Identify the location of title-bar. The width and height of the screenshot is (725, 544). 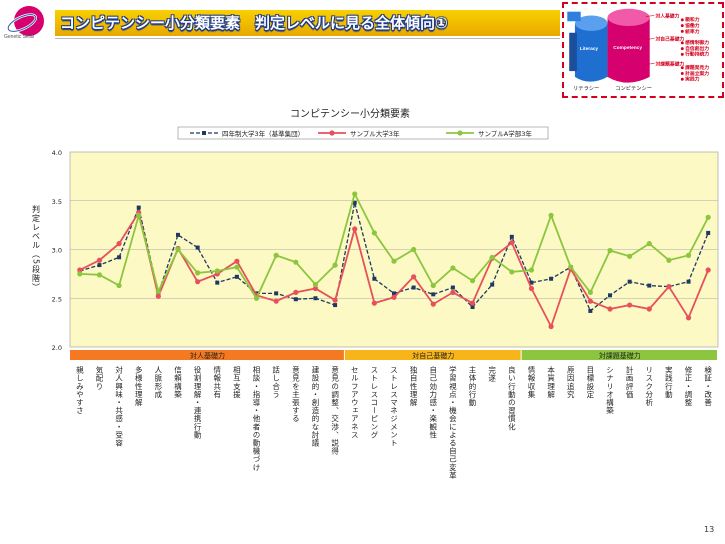
(307, 23).